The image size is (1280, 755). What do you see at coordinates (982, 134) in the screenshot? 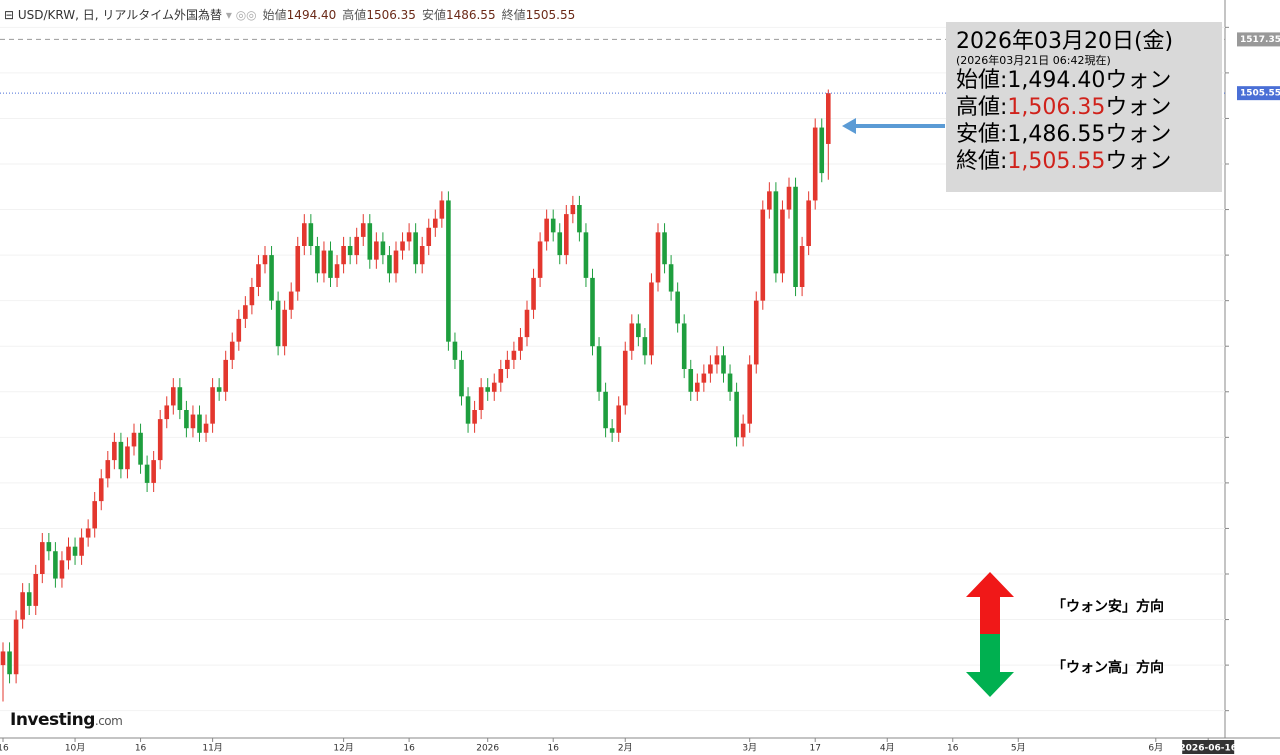
I see `row-label: 安値:` at bounding box center [982, 134].